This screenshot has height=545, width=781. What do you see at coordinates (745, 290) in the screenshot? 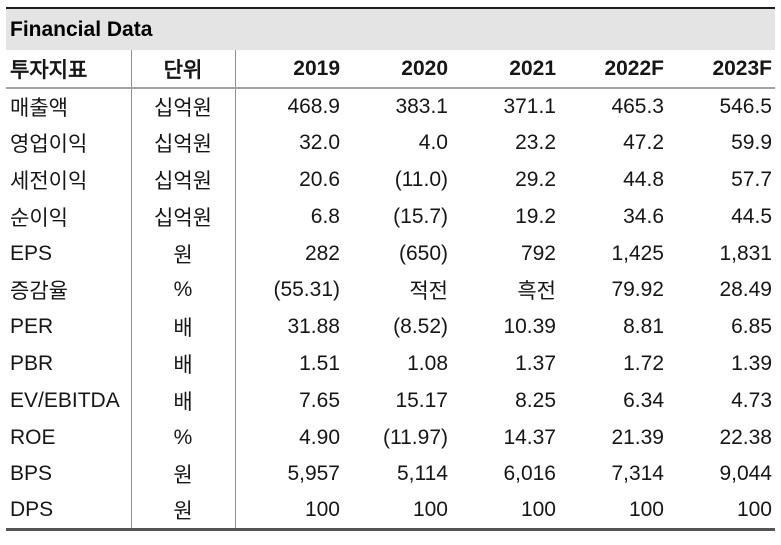
I see `value-cell: 28.49` at bounding box center [745, 290].